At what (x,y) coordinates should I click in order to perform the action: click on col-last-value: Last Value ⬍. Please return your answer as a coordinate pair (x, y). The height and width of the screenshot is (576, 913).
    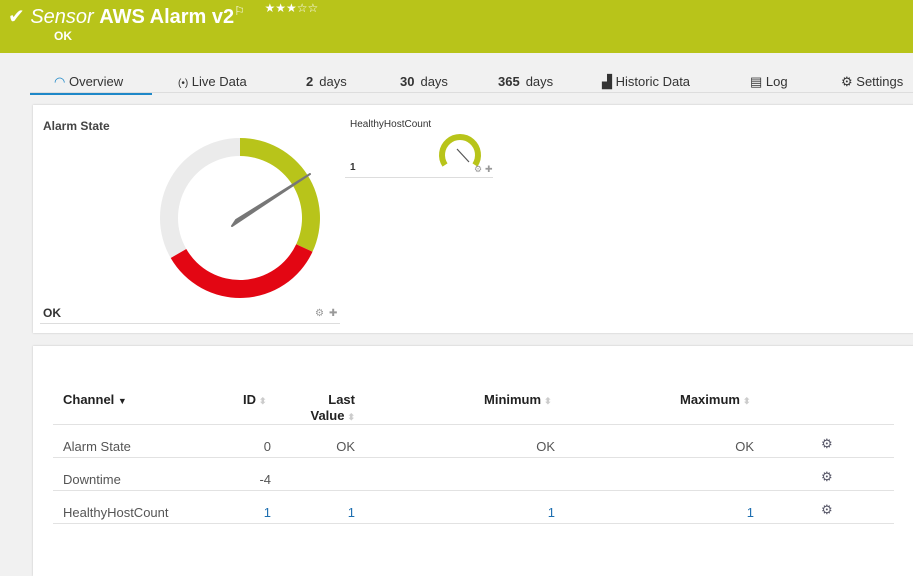
    Looking at the image, I should click on (329, 407).